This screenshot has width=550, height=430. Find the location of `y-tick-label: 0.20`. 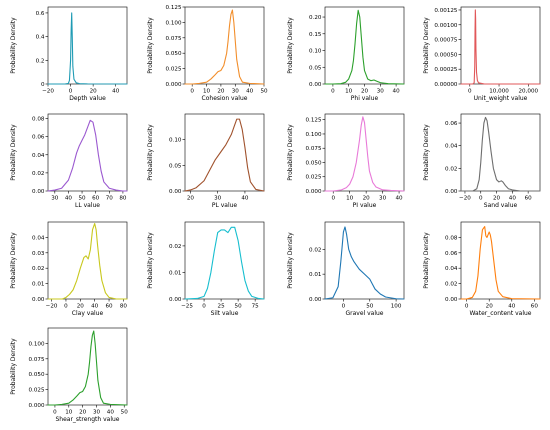

y-tick-label: 0.20 is located at coordinates (315, 18).